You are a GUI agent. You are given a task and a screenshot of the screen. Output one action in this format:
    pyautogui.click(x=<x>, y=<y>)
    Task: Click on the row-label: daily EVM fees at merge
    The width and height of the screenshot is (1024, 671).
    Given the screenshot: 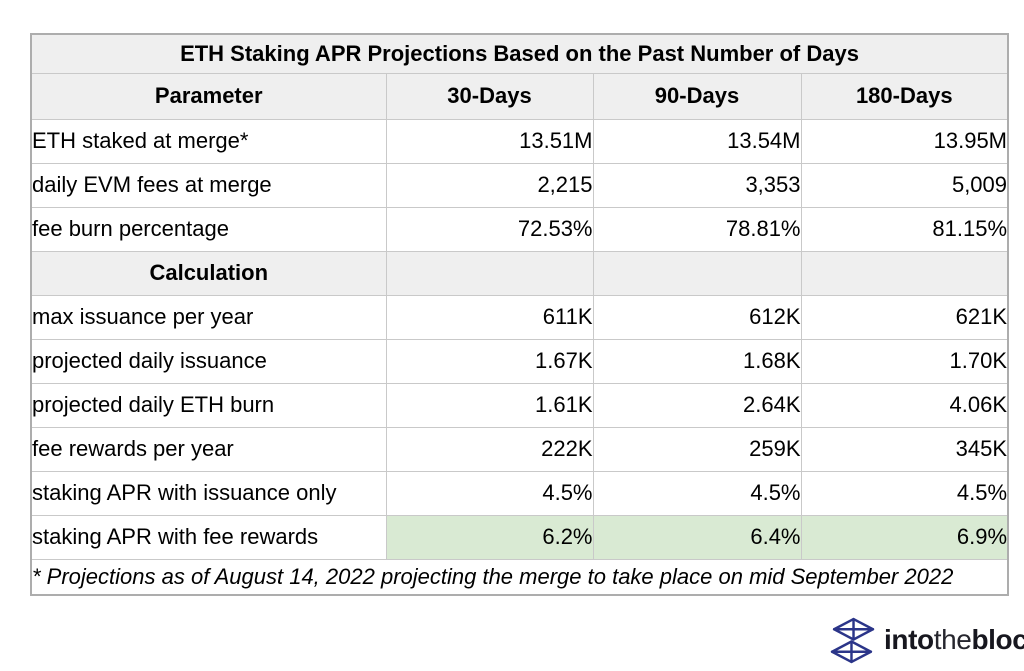 What is the action you would take?
    pyautogui.click(x=208, y=185)
    